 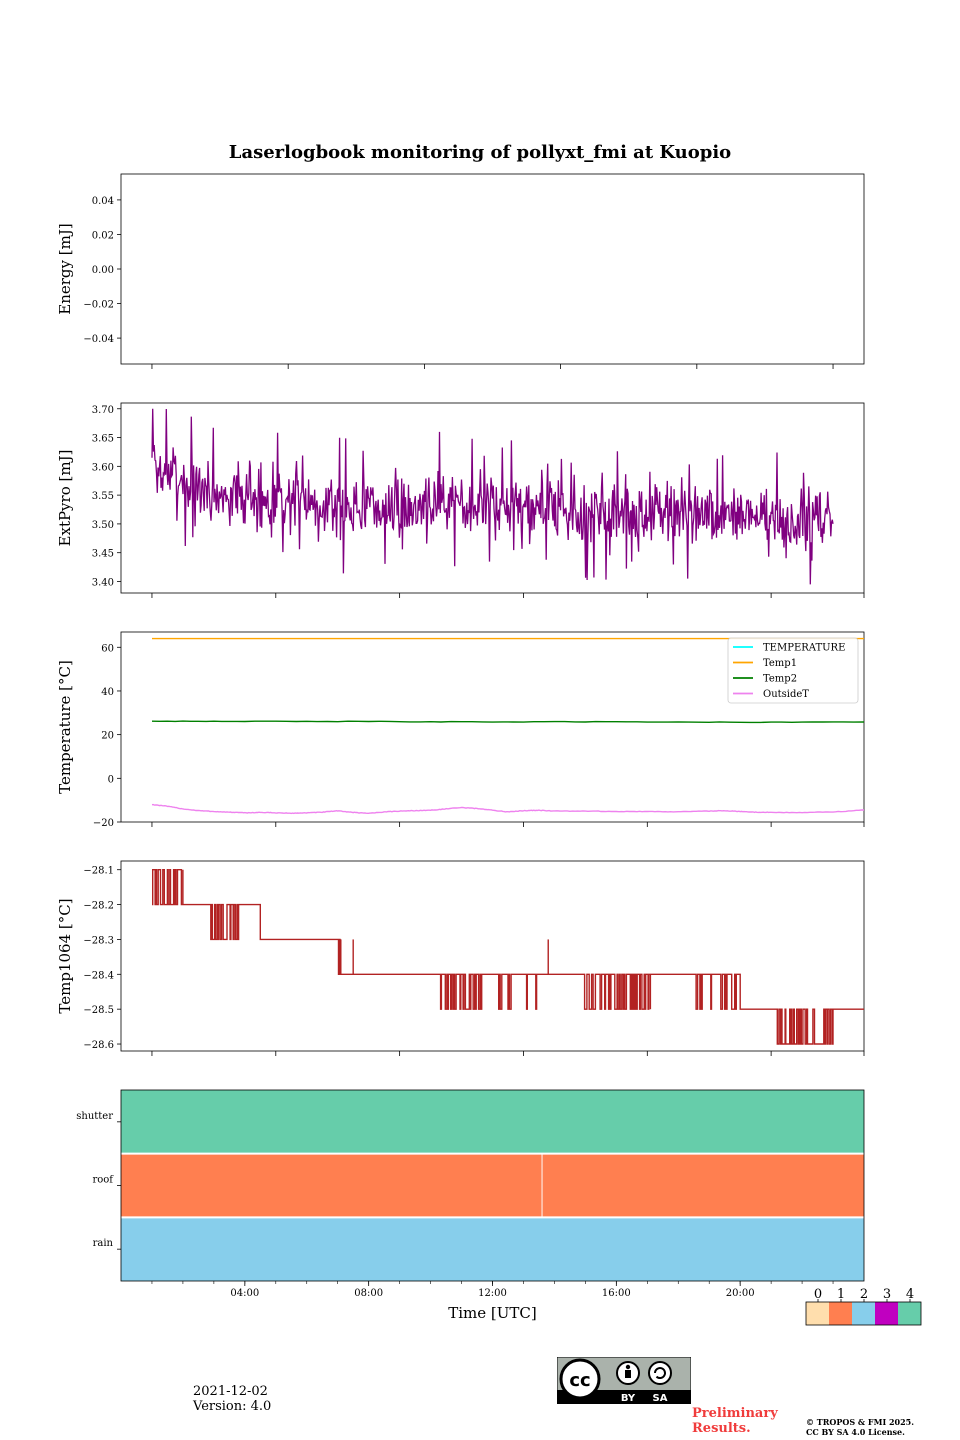 What do you see at coordinates (244, 1293) in the screenshot?
I see `x-tick-label: 04:00` at bounding box center [244, 1293].